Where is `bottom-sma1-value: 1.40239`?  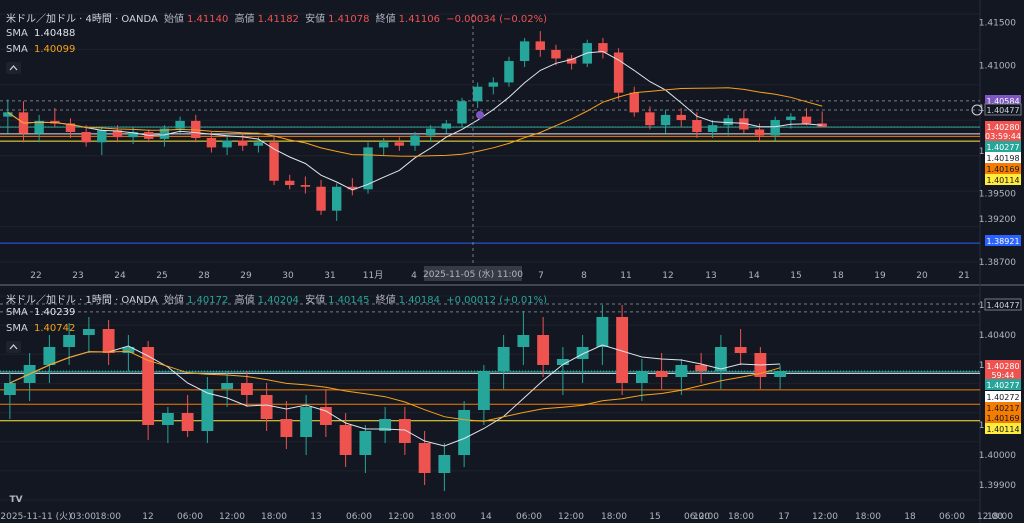 bottom-sma1-value: 1.40239 is located at coordinates (55, 312).